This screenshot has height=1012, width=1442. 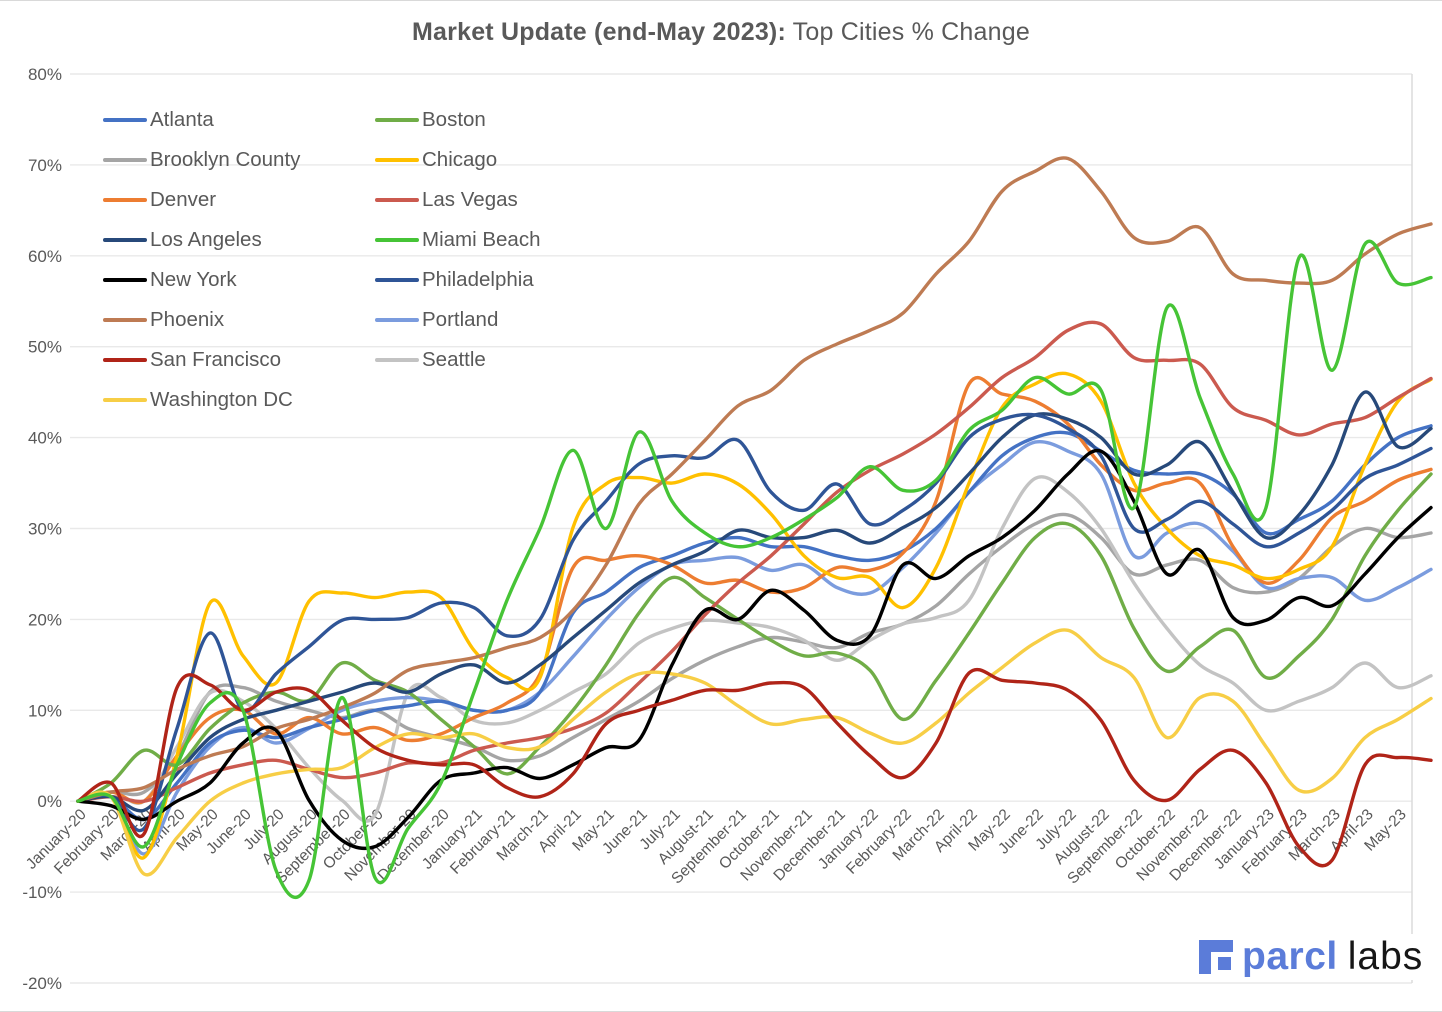 What do you see at coordinates (45, 256) in the screenshot?
I see `y-axis-tick-label: 60%` at bounding box center [45, 256].